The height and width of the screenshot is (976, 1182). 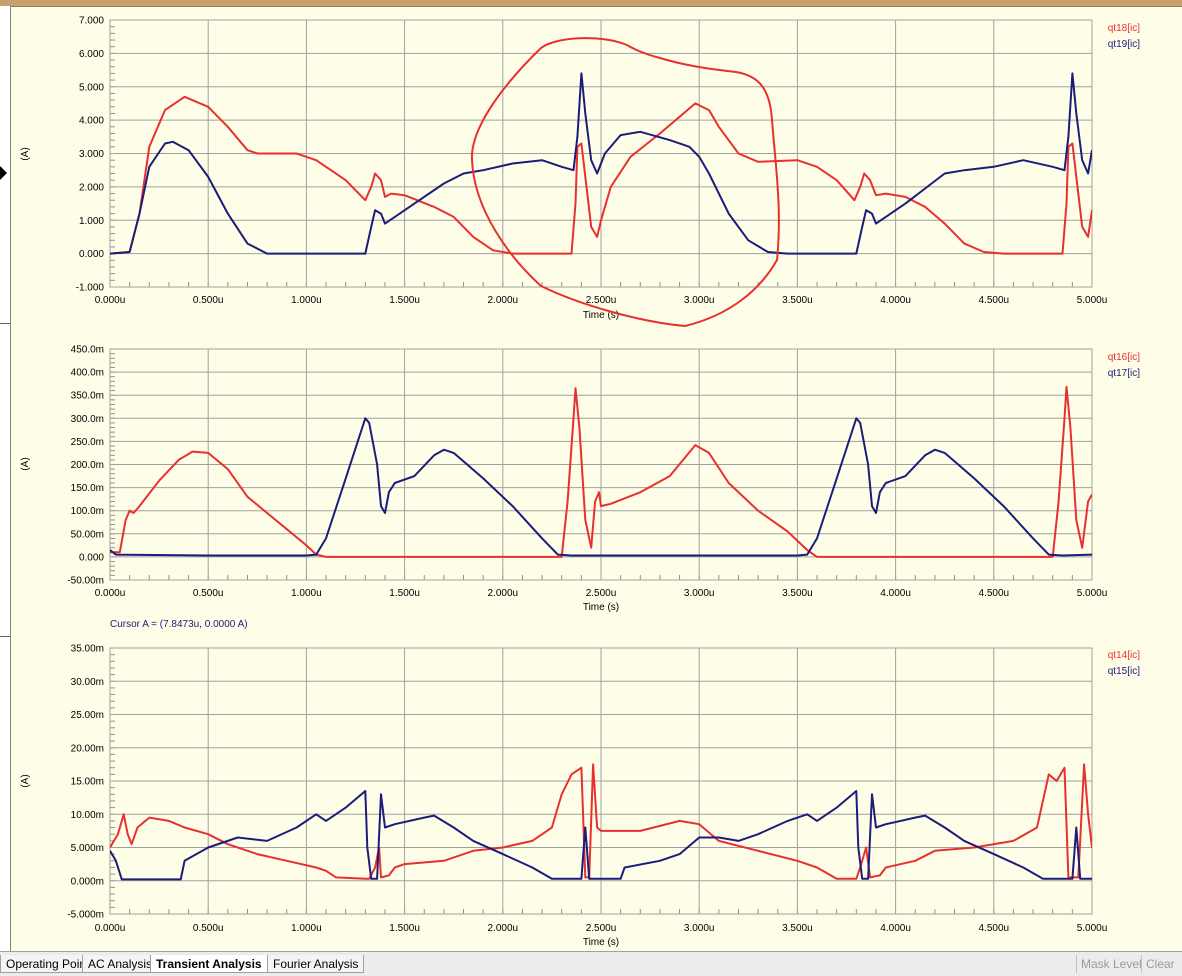 What do you see at coordinates (87, 715) in the screenshot?
I see `y-tick-label: 25.00m` at bounding box center [87, 715].